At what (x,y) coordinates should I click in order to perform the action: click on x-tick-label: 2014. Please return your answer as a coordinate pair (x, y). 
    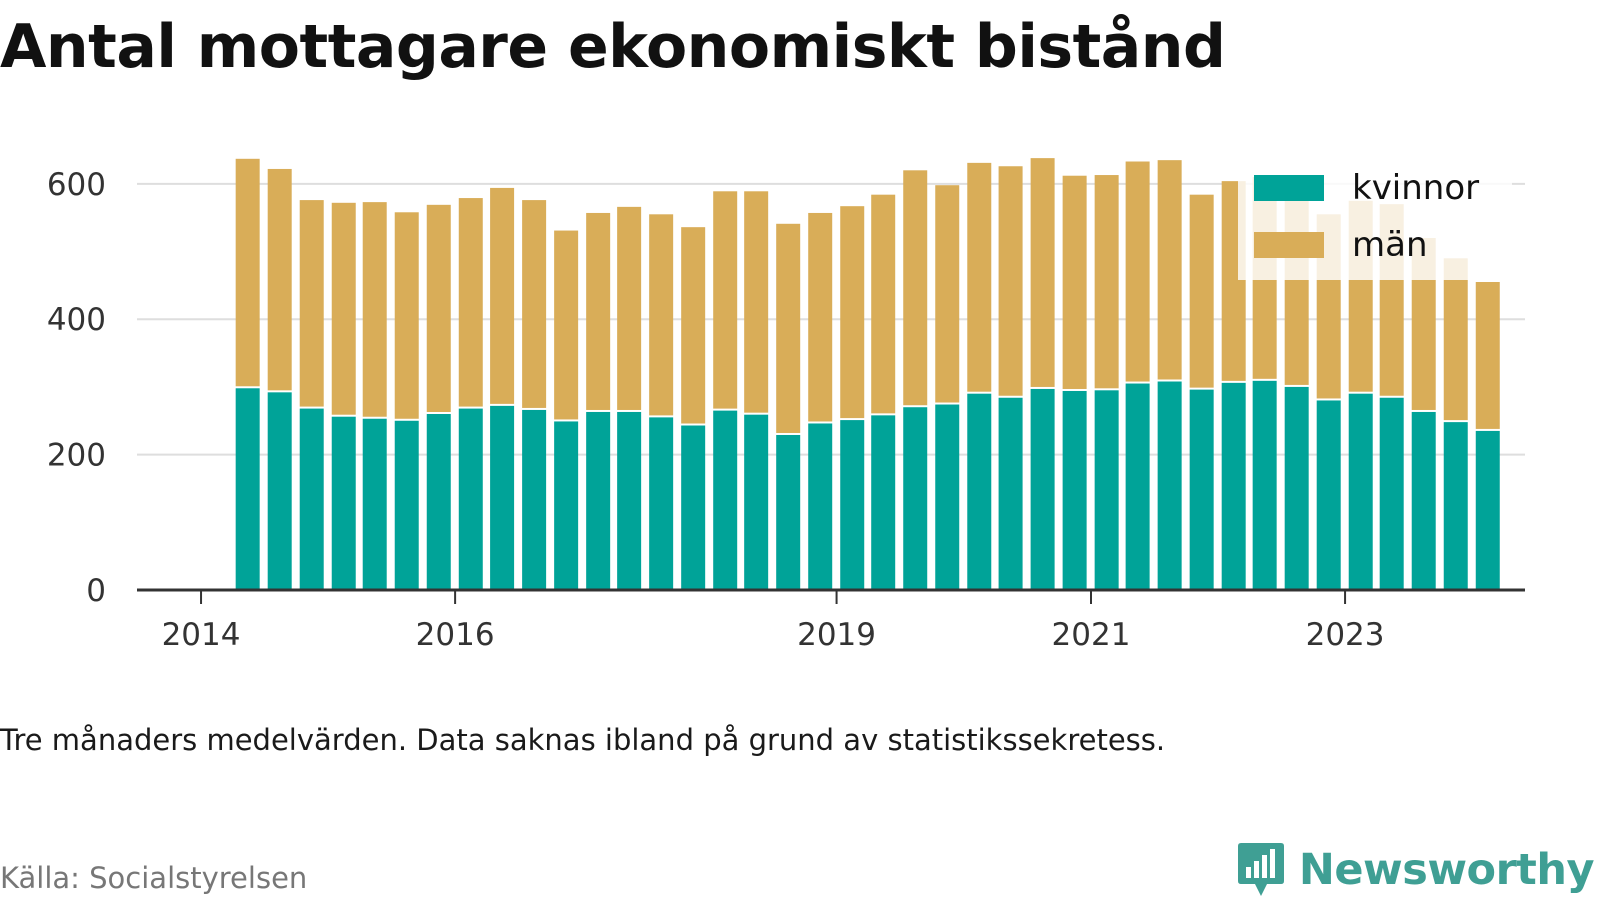
    Looking at the image, I should click on (201, 635).